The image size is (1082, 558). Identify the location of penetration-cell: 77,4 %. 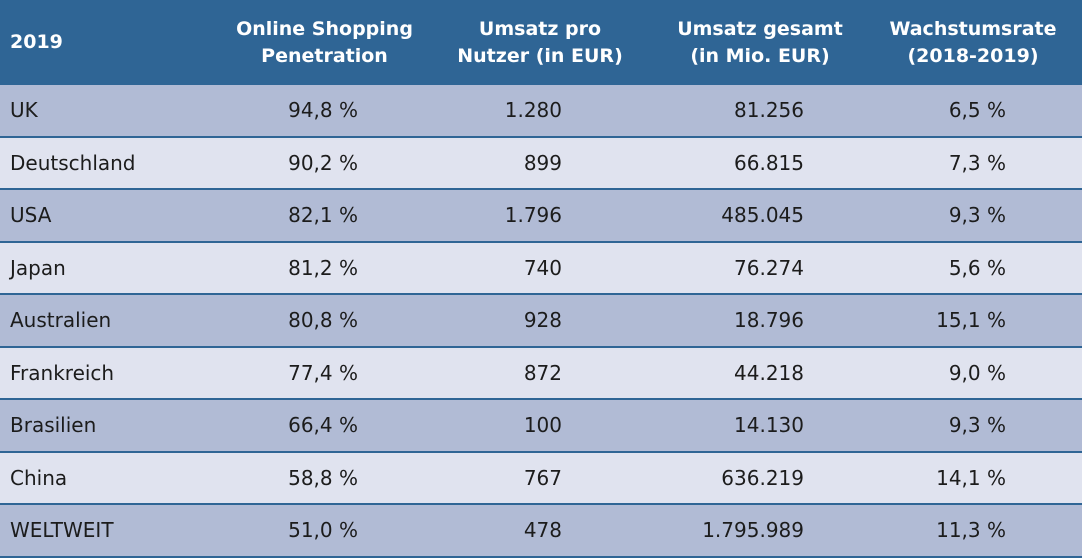
(323, 372).